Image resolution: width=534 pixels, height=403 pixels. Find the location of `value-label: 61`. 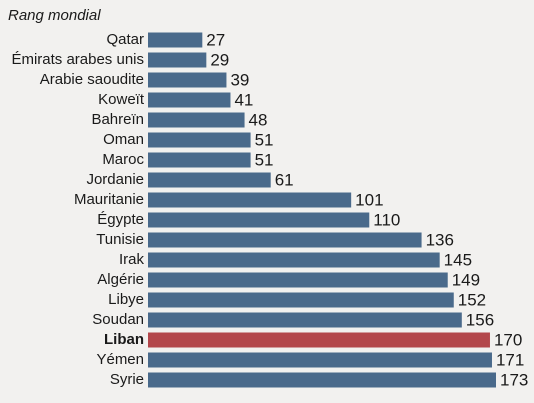

value-label: 61 is located at coordinates (284, 179).